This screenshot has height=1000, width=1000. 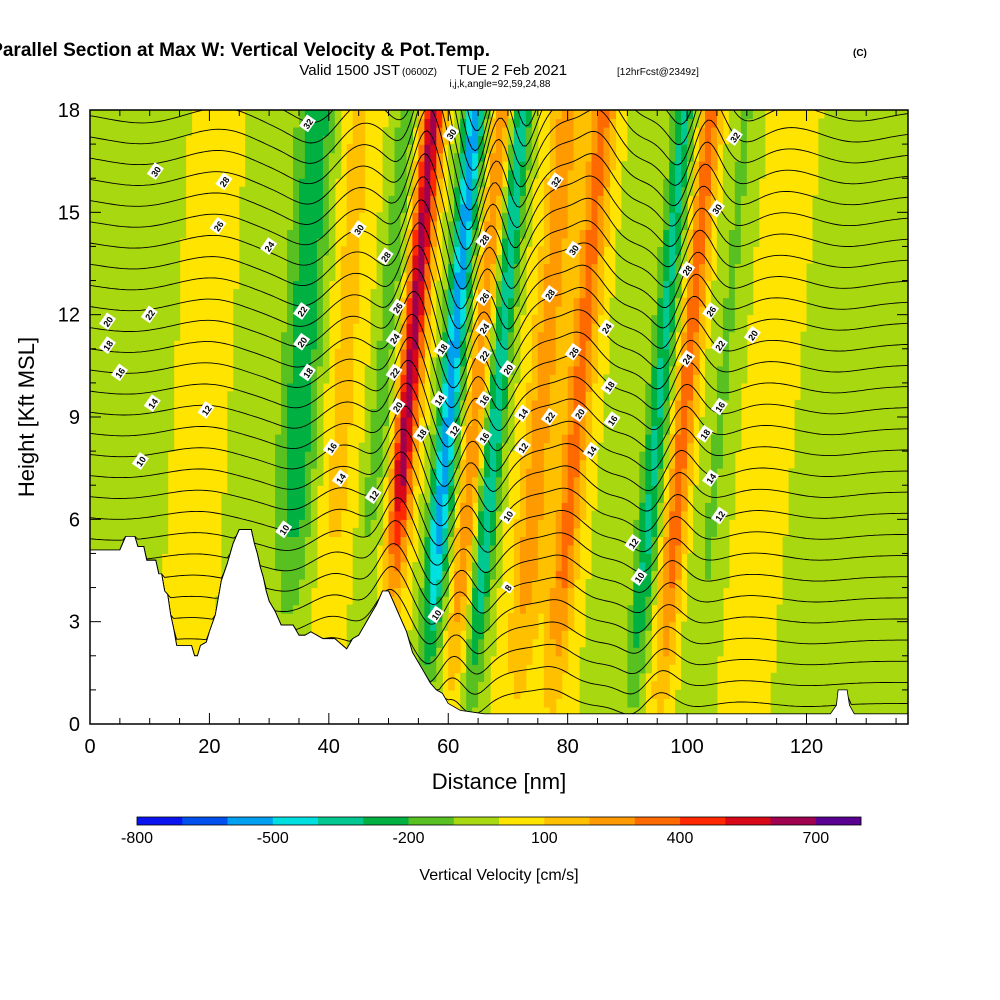 What do you see at coordinates (451, 133) in the screenshot?
I see `contour-label: 30` at bounding box center [451, 133].